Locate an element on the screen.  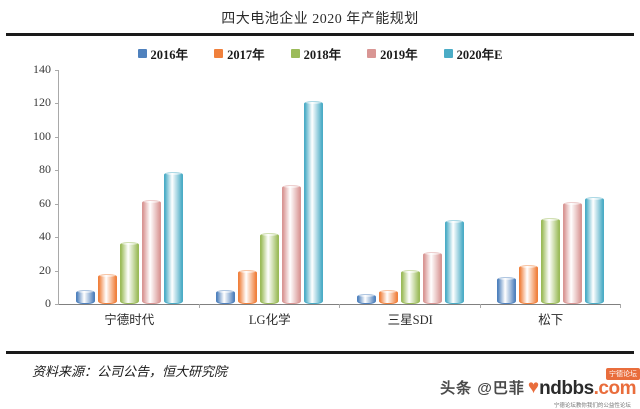
bar-三星SDI-2020年E is located at coordinates (454, 261).